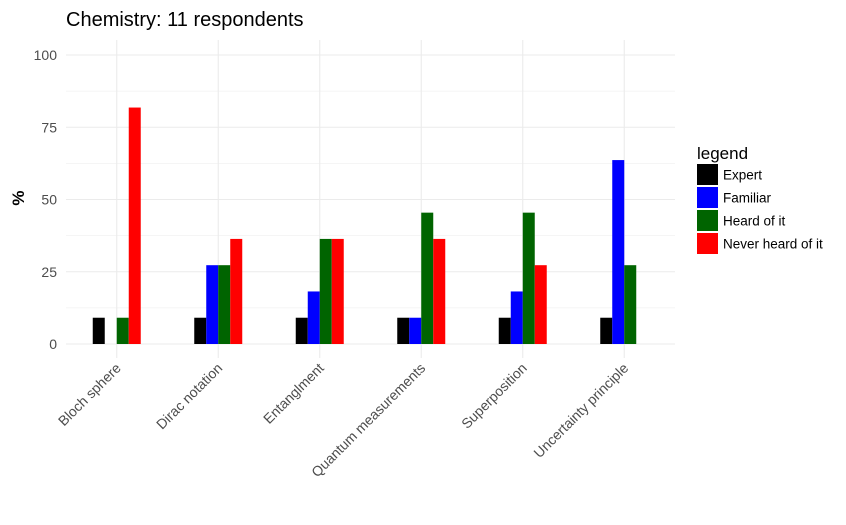 Image resolution: width=846 pixels, height=525 pixels. Describe the element at coordinates (368, 420) in the screenshot. I see `x-tick-label: Quantum measurements` at that location.